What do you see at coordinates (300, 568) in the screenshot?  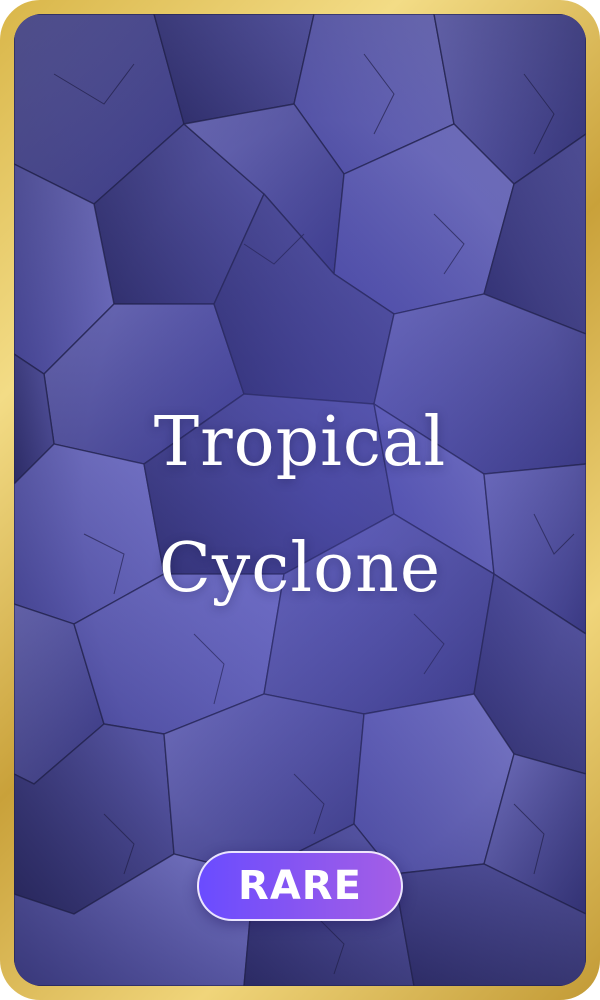 I see `card-title-line-2: Cyclone` at bounding box center [300, 568].